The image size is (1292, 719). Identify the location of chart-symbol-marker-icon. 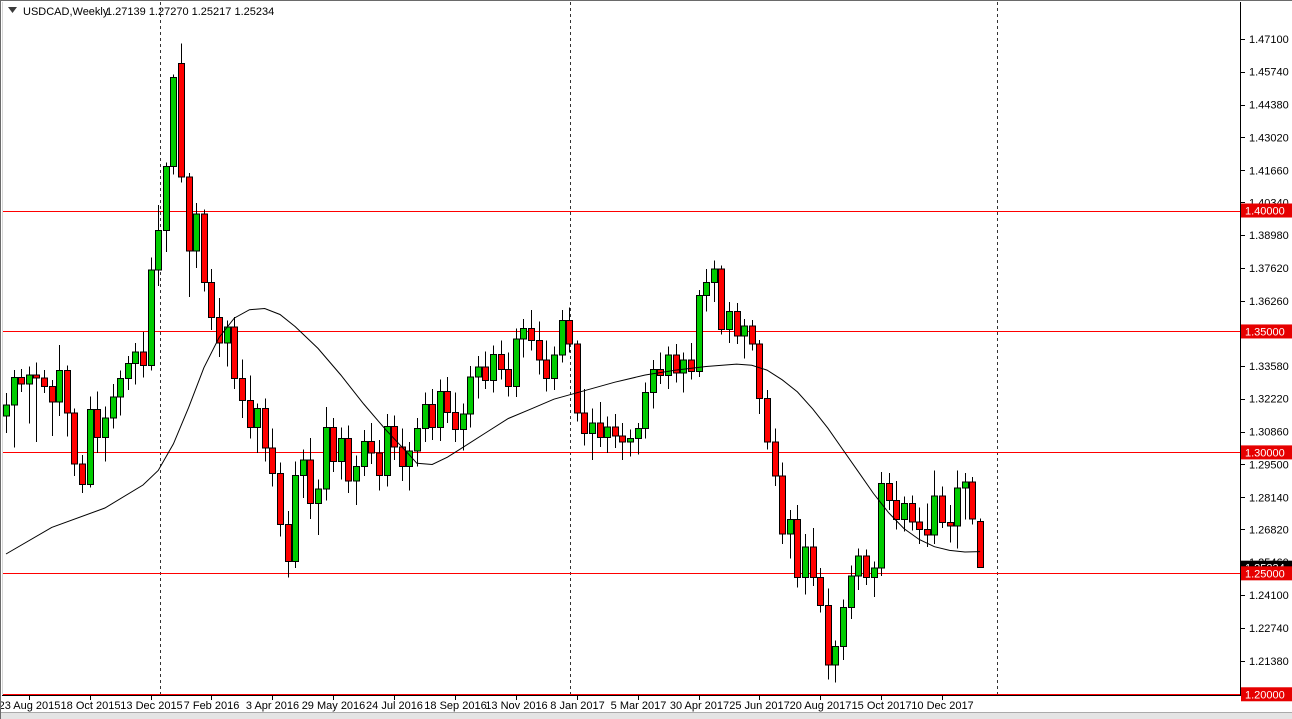
(12, 10).